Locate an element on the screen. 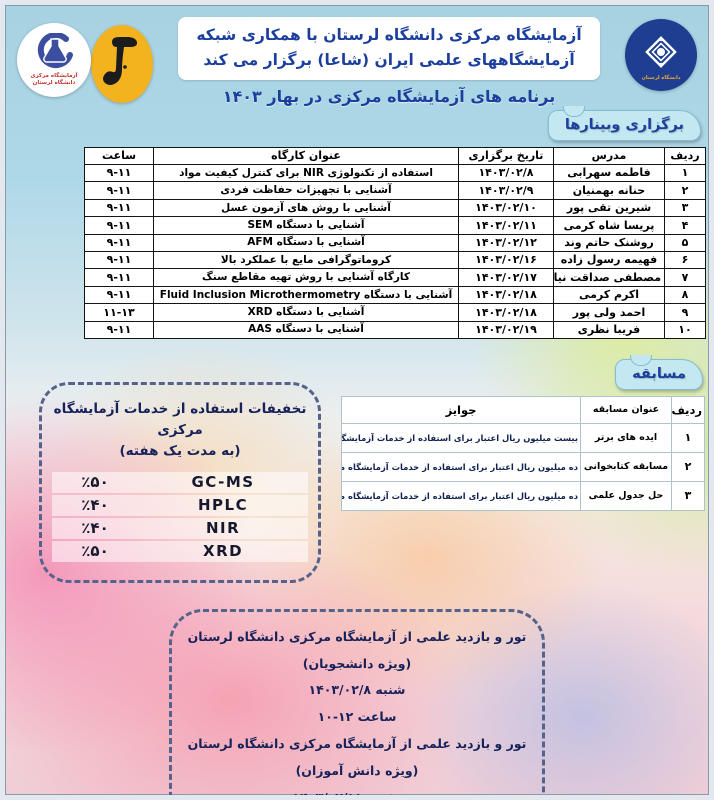 This screenshot has width=714, height=800. lab-logo-caption-line1: آزمایشگاه مرکزی is located at coordinates (54, 75).